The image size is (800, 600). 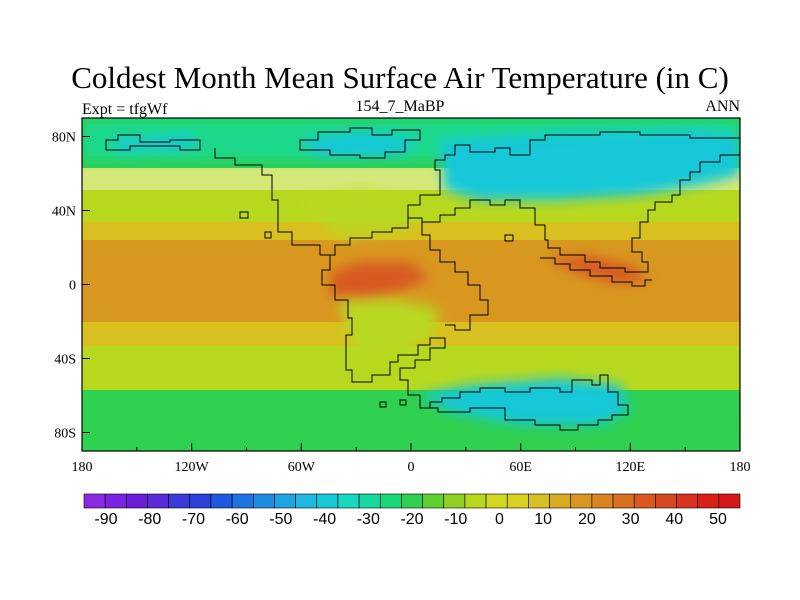 What do you see at coordinates (280, 519) in the screenshot?
I see `colorbar-label: -50` at bounding box center [280, 519].